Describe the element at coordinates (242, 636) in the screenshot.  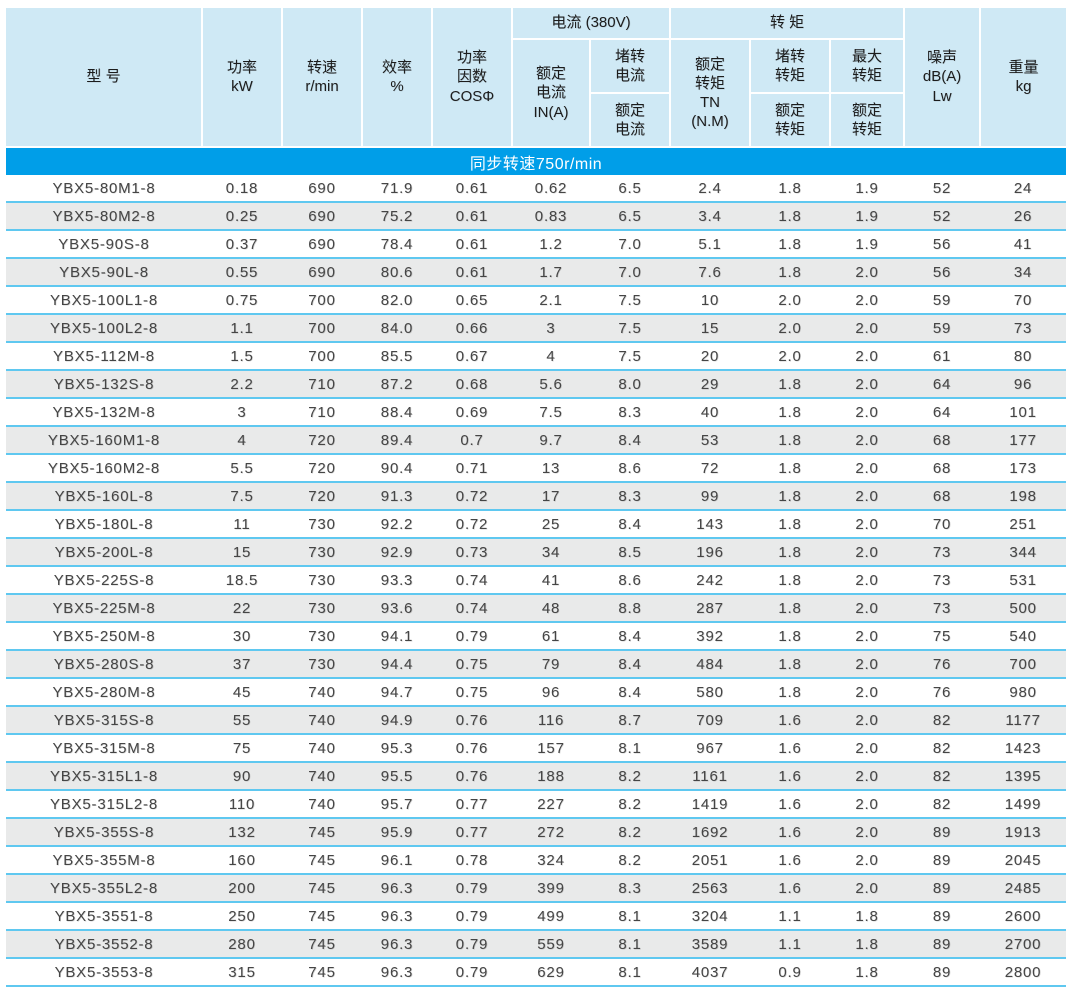
I see `value-cell: 30` at that location.